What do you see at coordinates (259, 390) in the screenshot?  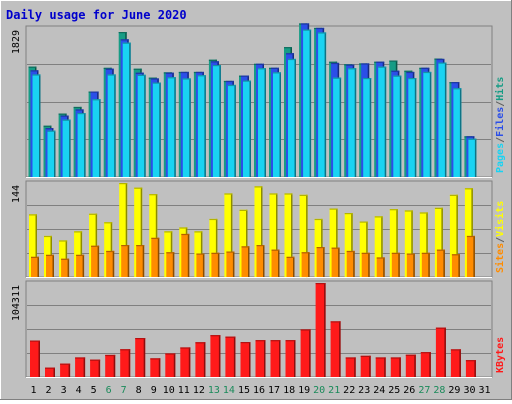 I see `x-tick-label-day-16: 16` at bounding box center [259, 390].